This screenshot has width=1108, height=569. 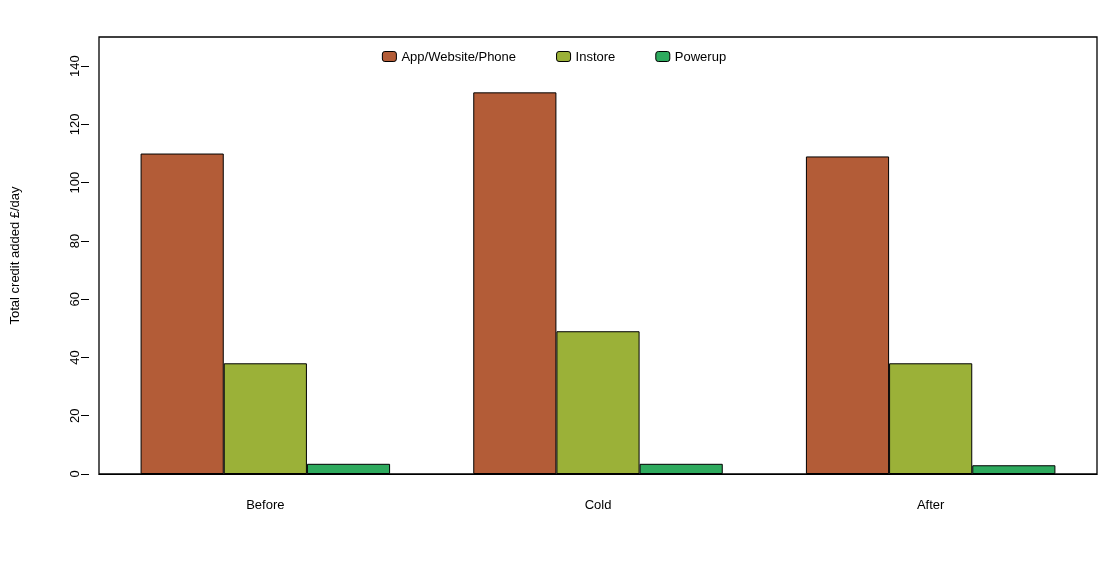 I want to click on x-tick-label: Cold, so click(x=598, y=504).